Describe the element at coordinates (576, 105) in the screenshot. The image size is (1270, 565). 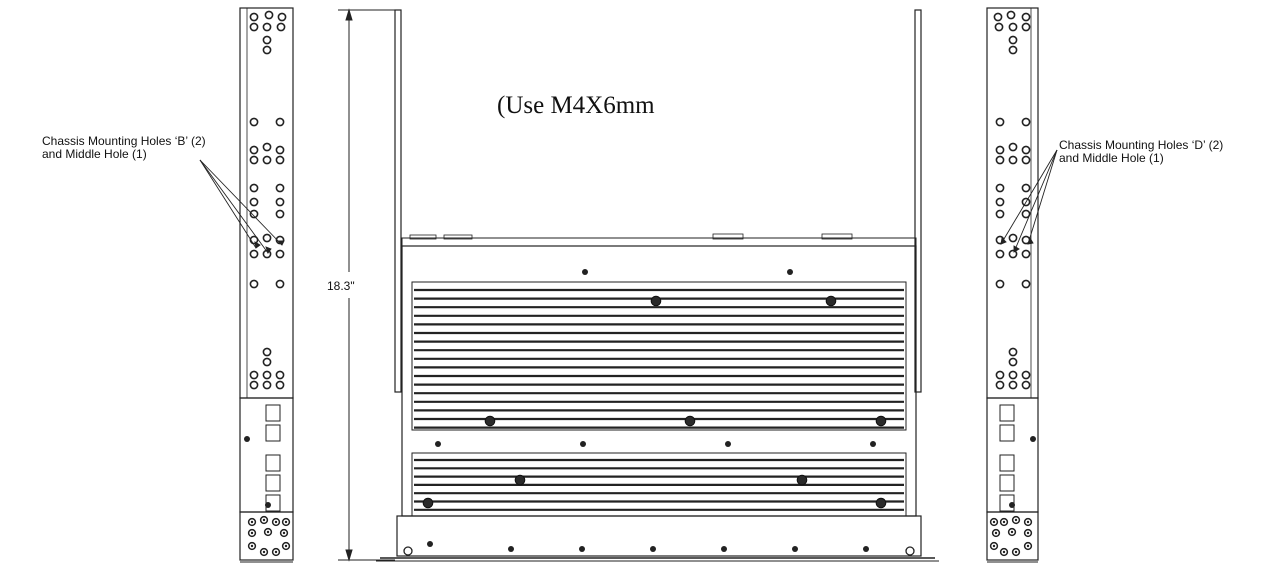
I see `instruction-text: (Use M4X6mm` at that location.